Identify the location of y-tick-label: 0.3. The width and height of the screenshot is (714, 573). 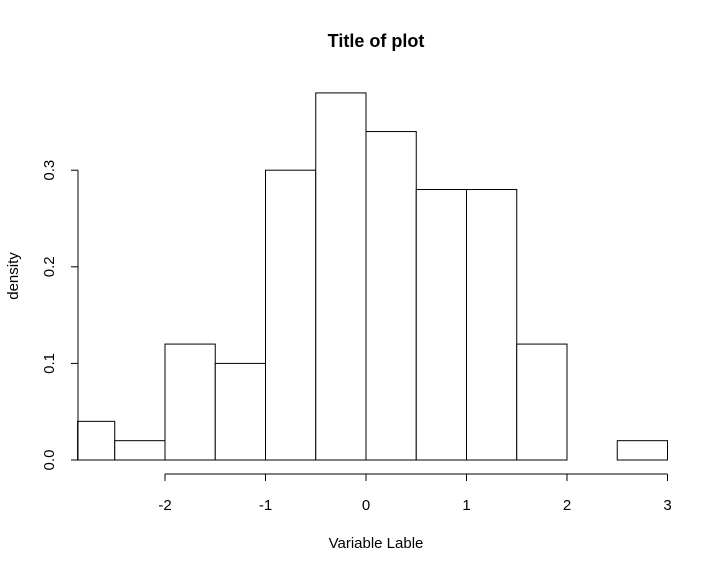
(49, 170).